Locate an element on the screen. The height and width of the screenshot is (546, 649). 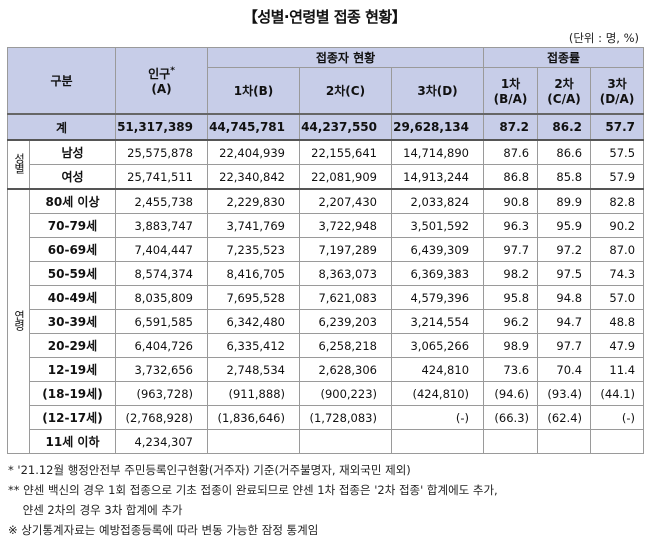
header-dose2: 2차(C) is located at coordinates (345, 91).